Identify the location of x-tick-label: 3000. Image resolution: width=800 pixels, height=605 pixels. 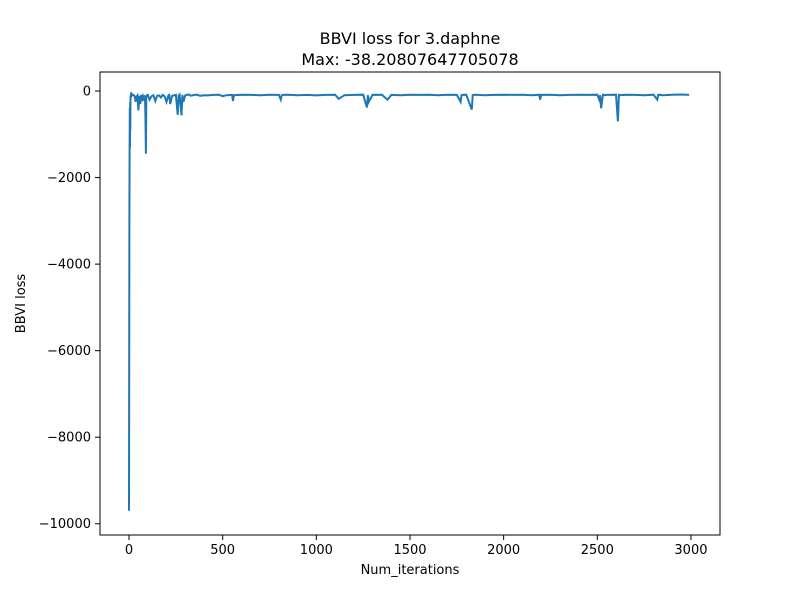
(690, 550).